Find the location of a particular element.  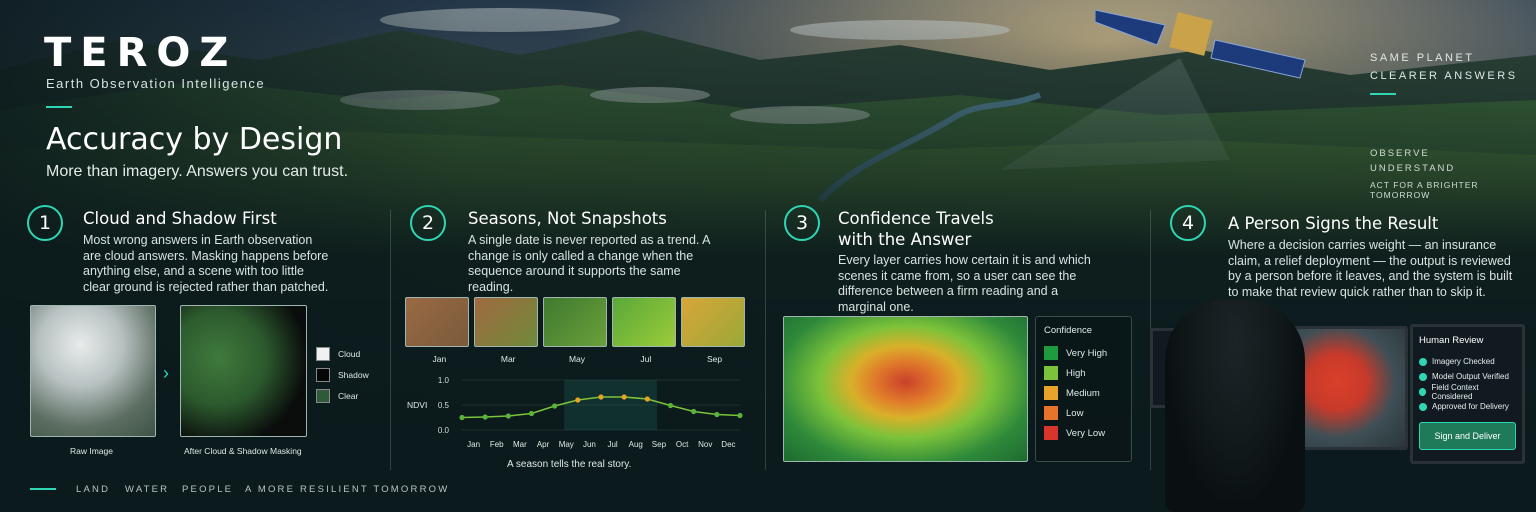

review-item: Field Context Considered is located at coordinates (1467, 392).